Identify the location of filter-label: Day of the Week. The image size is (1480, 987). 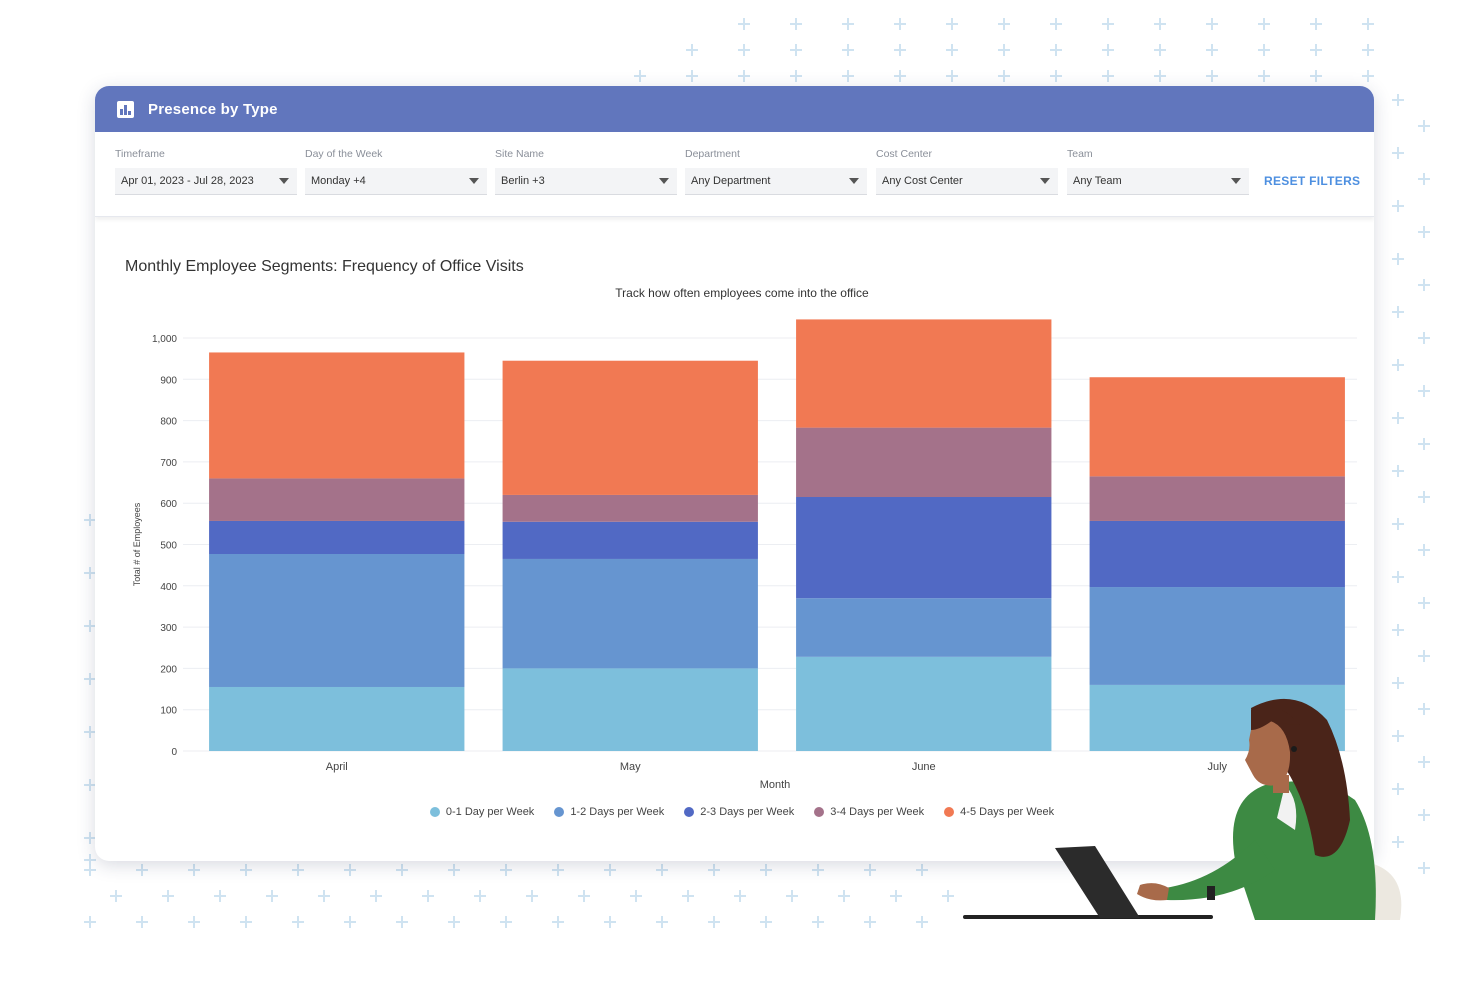
(344, 154).